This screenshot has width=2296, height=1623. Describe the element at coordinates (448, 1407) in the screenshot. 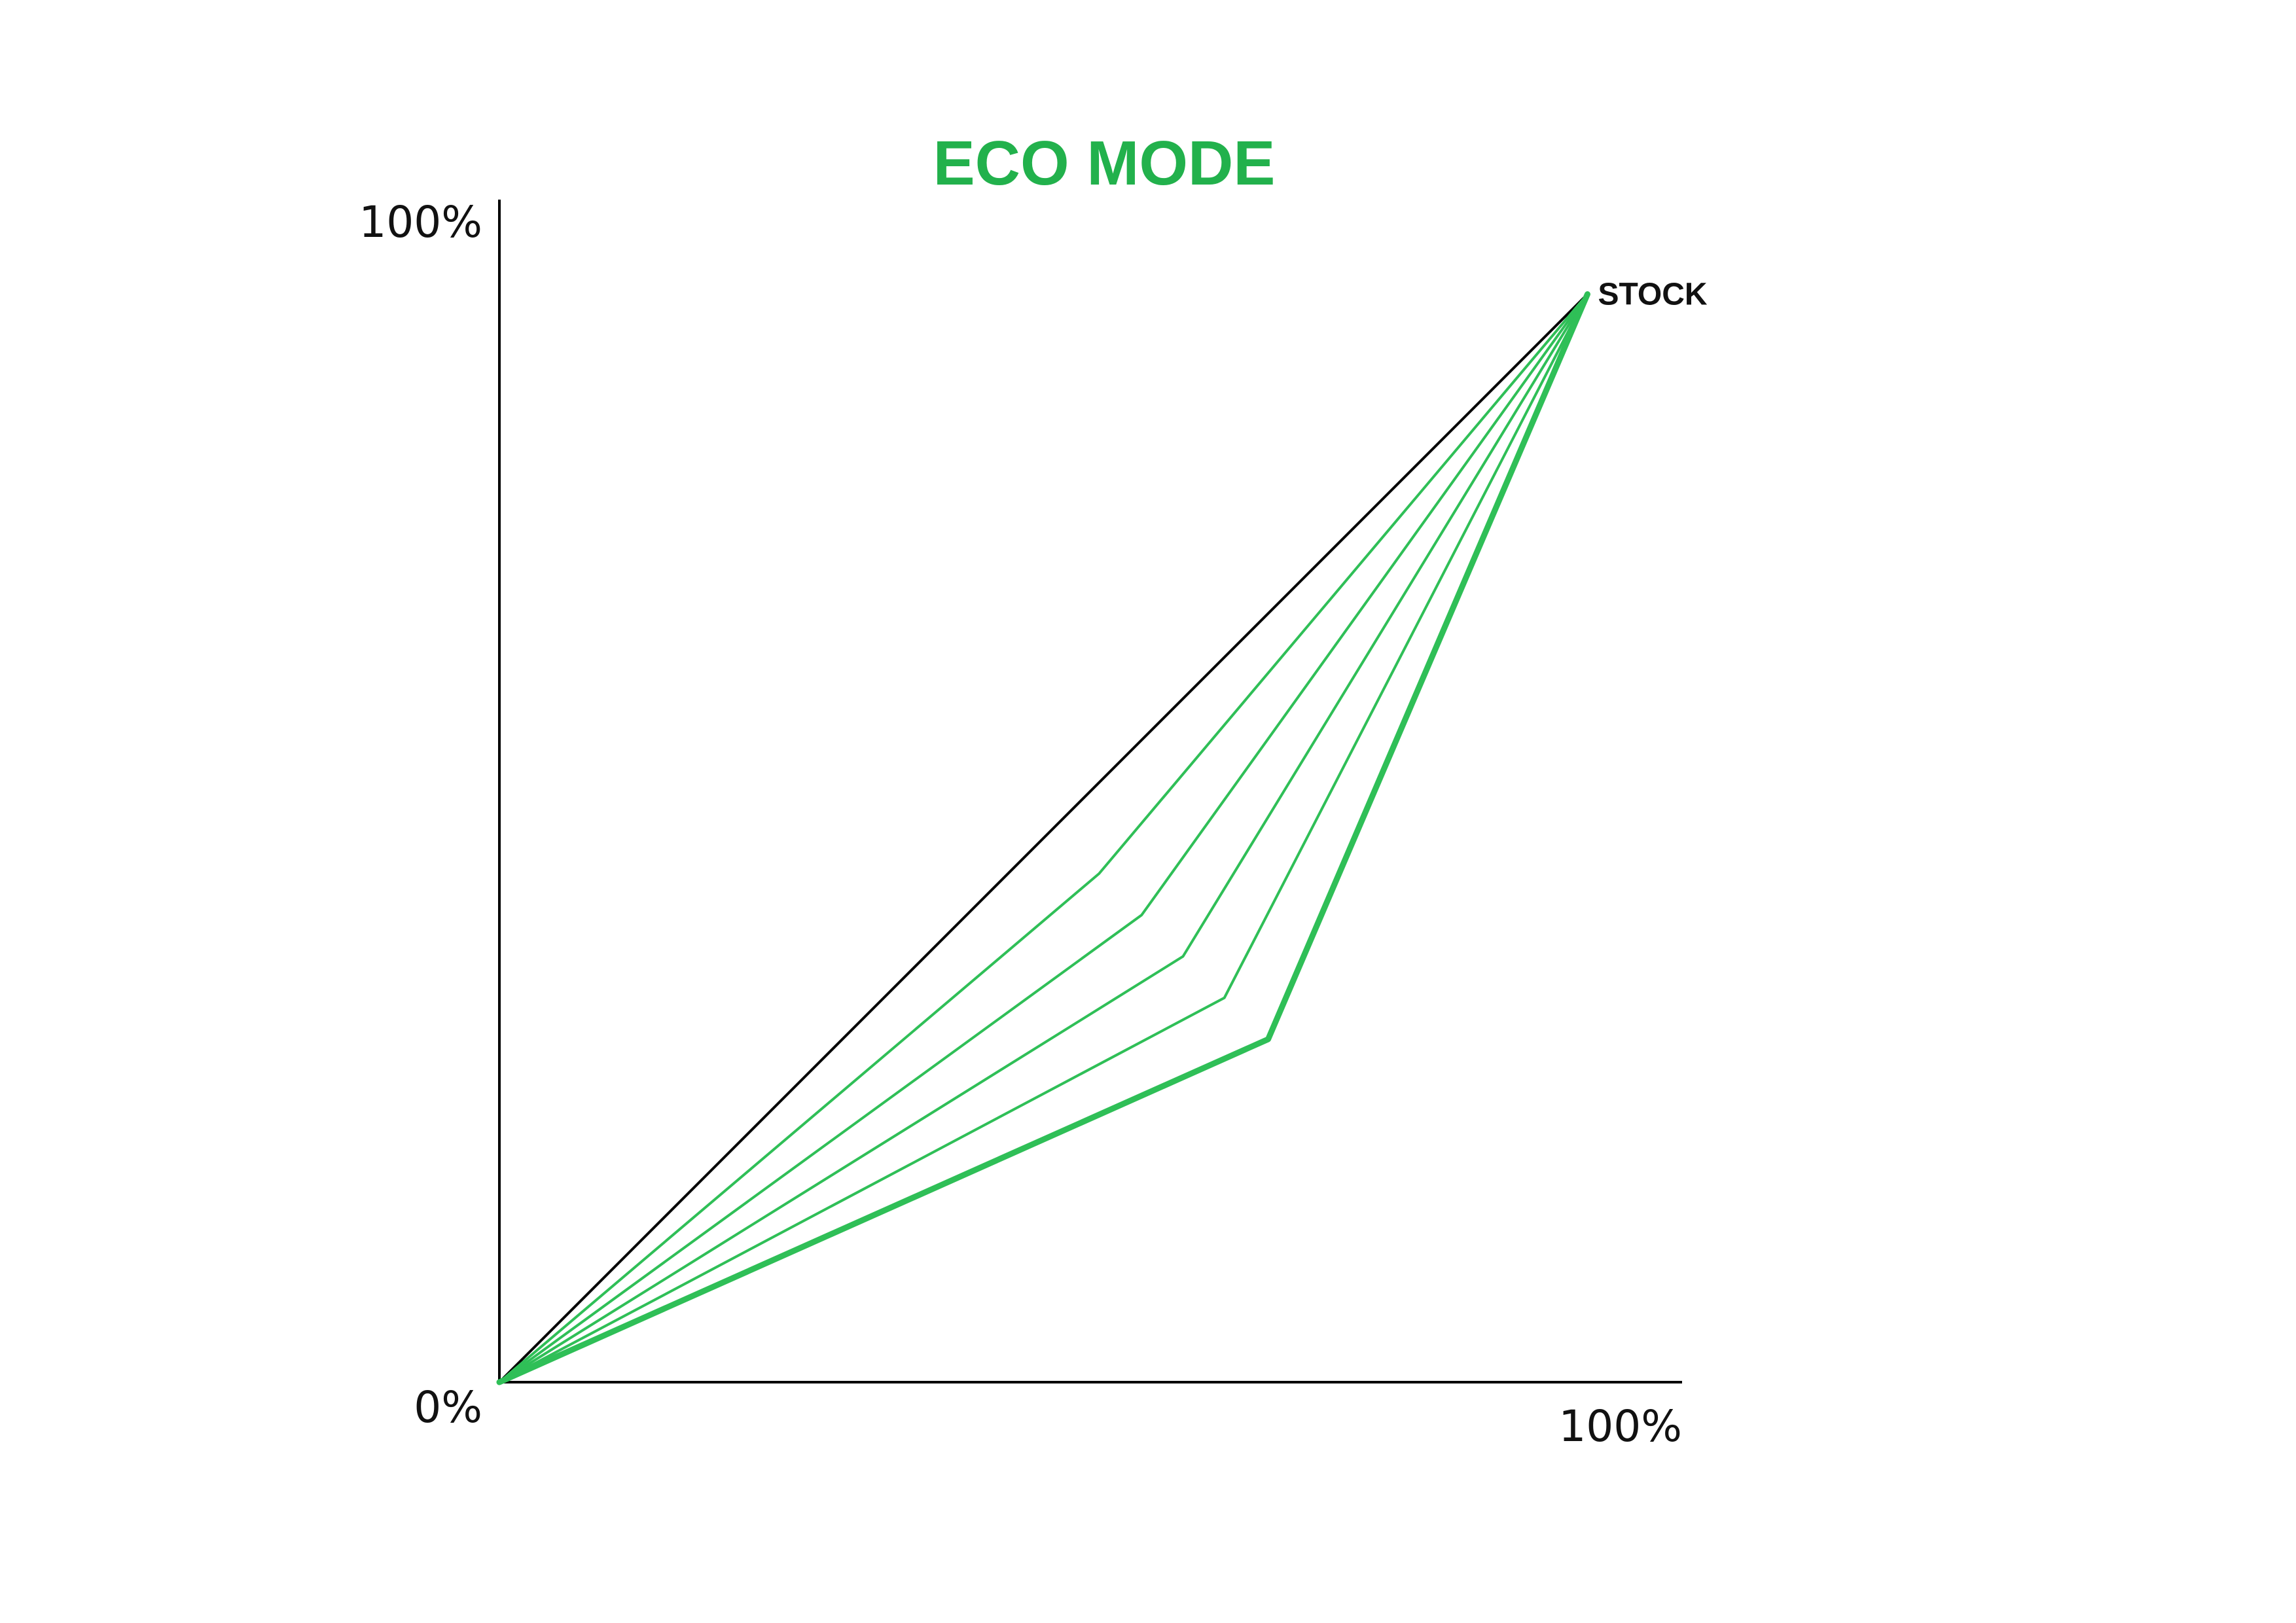

I see `origin-tick-label: 0%` at that location.